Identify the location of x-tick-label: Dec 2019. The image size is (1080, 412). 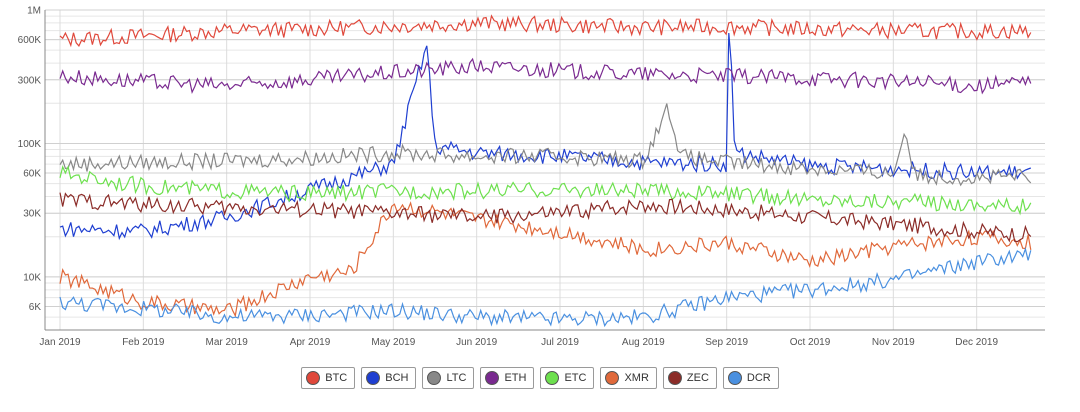
(976, 342).